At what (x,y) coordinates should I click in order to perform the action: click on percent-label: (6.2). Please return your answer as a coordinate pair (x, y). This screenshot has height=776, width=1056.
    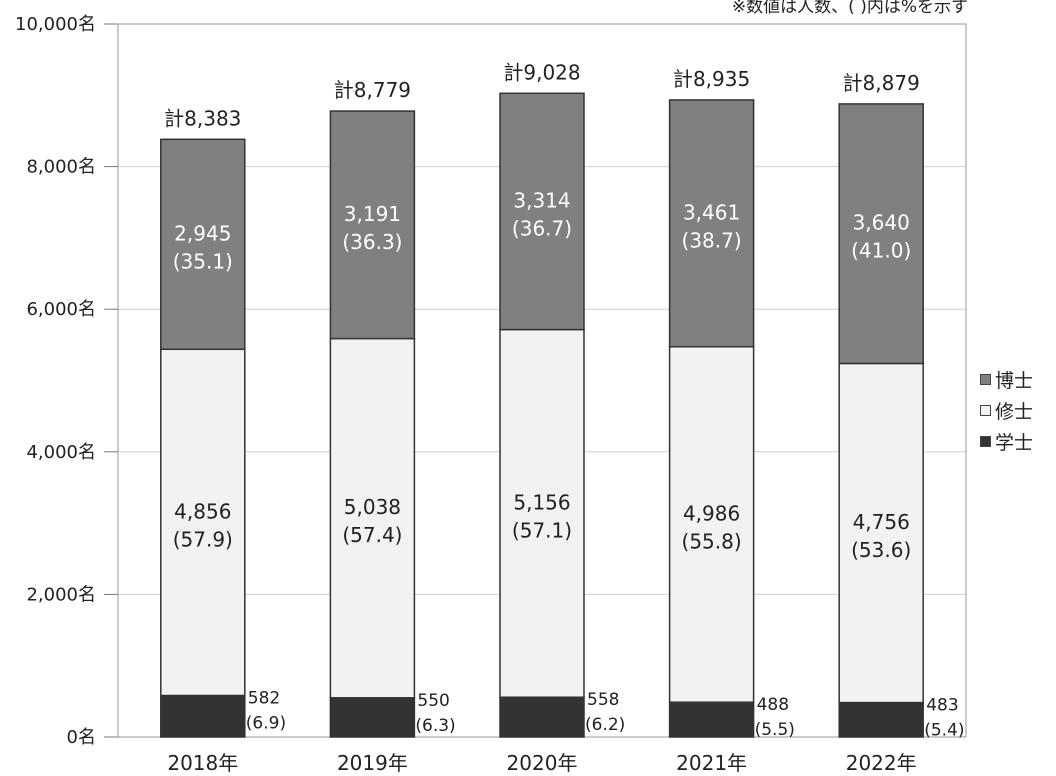
    Looking at the image, I should click on (605, 725).